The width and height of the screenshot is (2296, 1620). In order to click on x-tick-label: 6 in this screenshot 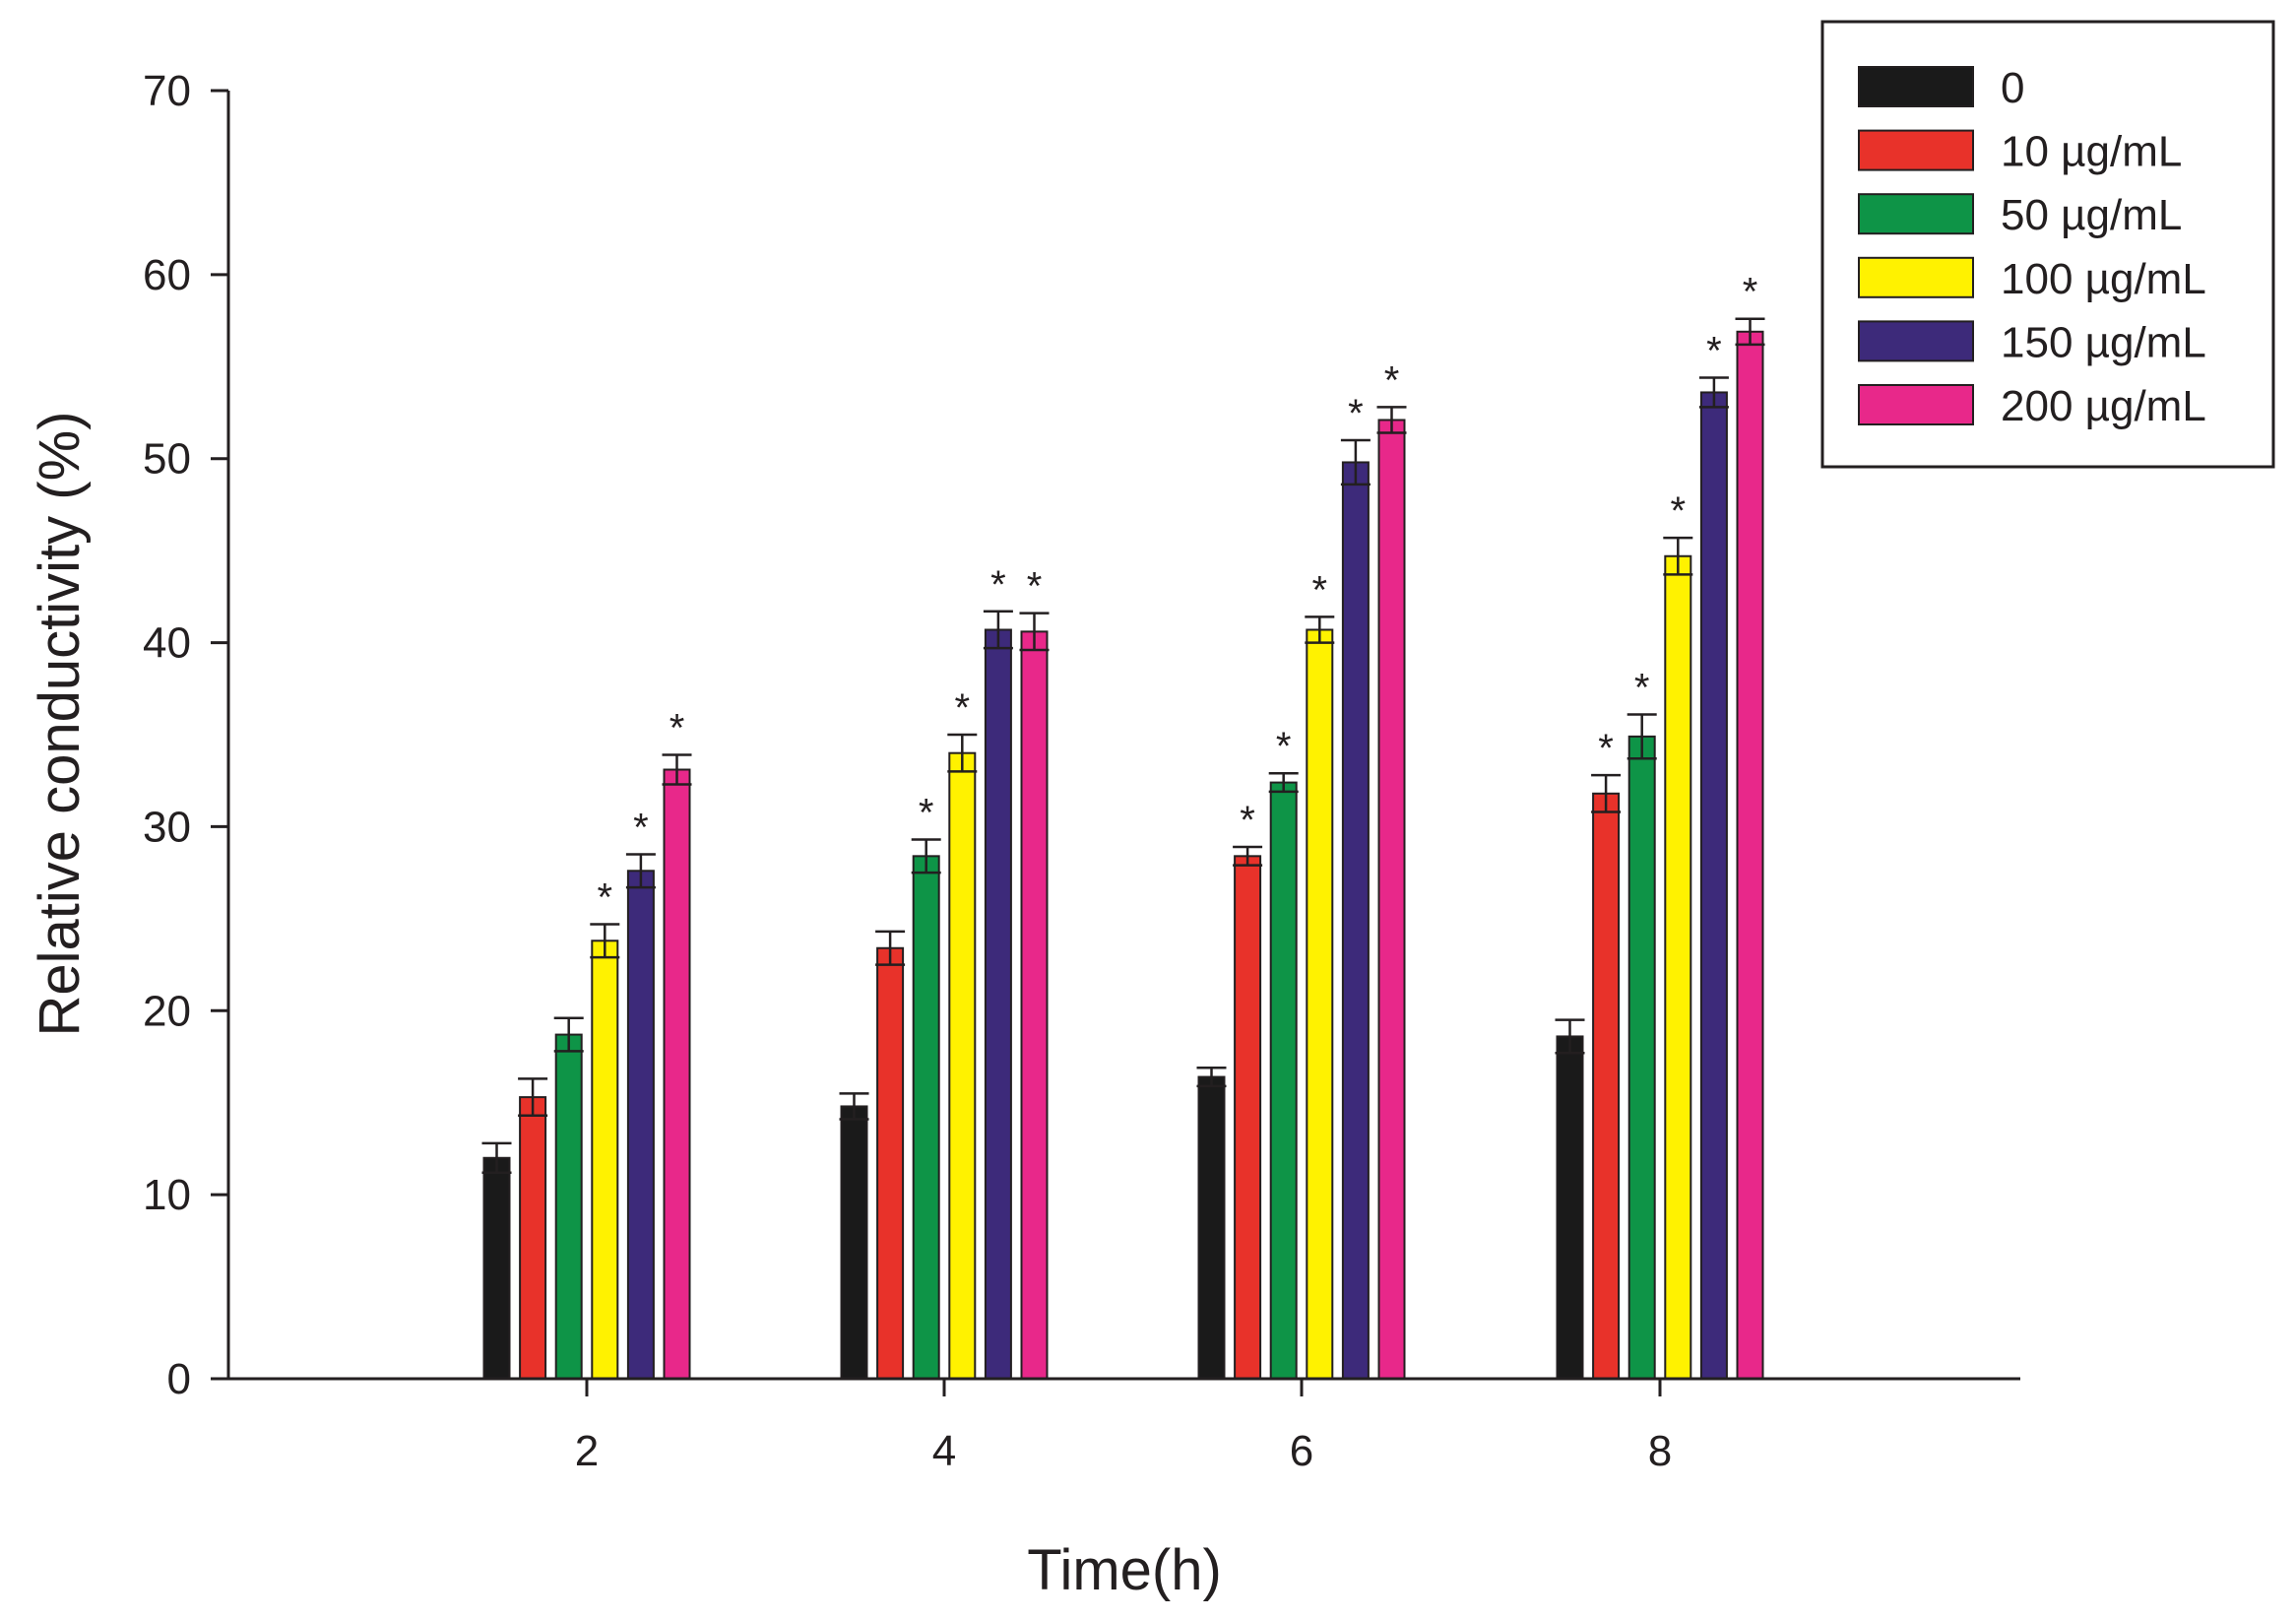, I will do `click(1301, 1451)`.